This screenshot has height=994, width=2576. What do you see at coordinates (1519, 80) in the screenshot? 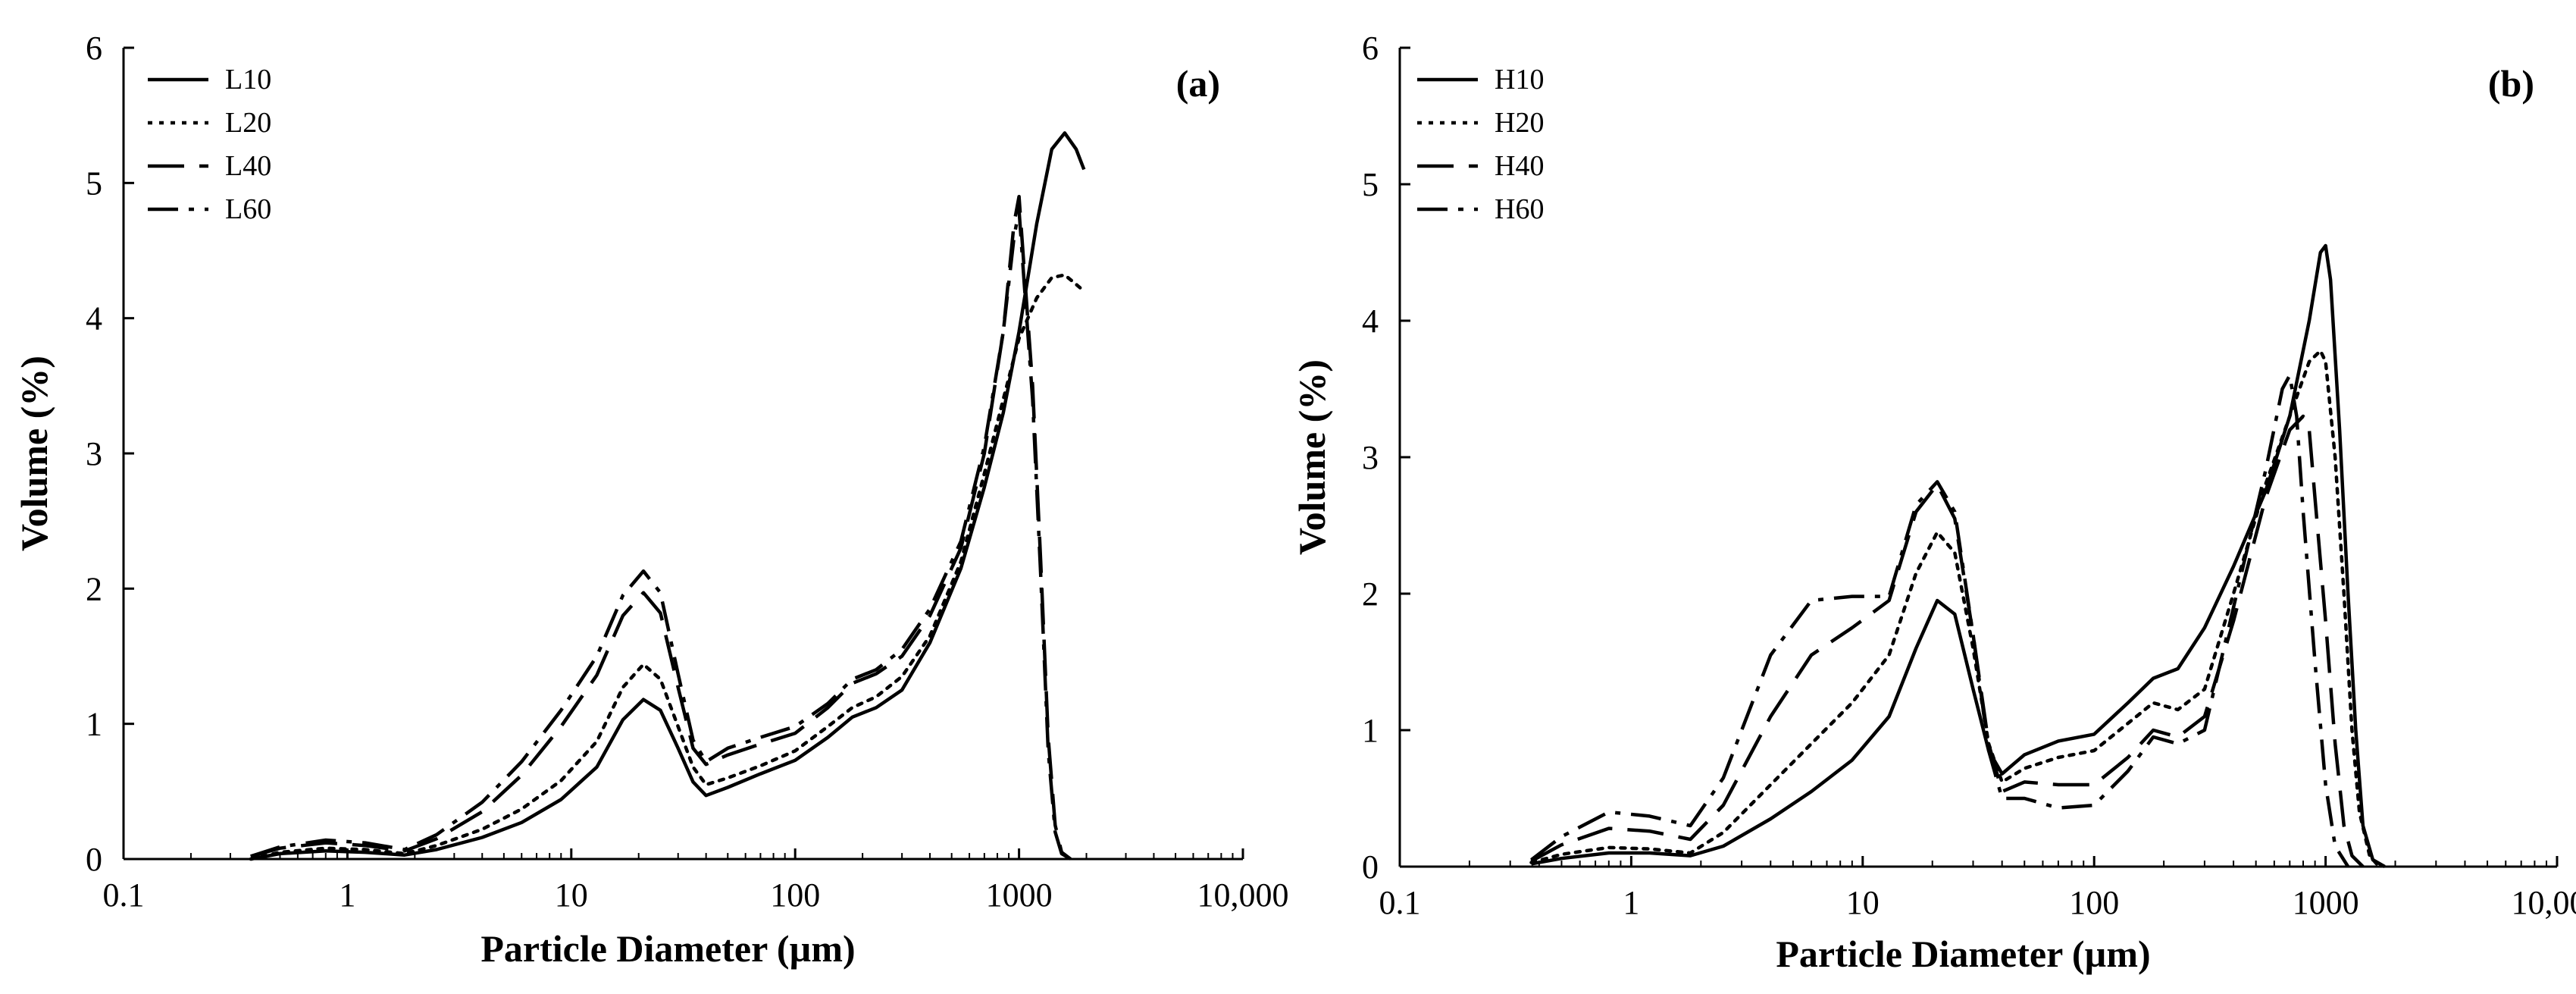
I see `legend-label-h10: H10` at bounding box center [1519, 80].